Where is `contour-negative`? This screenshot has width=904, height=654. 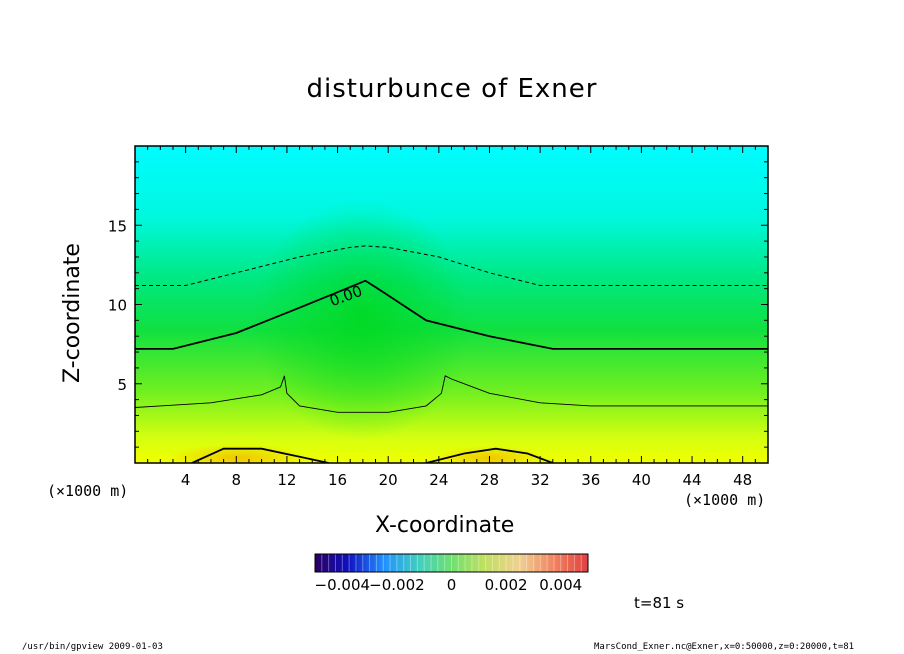 contour-negative is located at coordinates (451, 394).